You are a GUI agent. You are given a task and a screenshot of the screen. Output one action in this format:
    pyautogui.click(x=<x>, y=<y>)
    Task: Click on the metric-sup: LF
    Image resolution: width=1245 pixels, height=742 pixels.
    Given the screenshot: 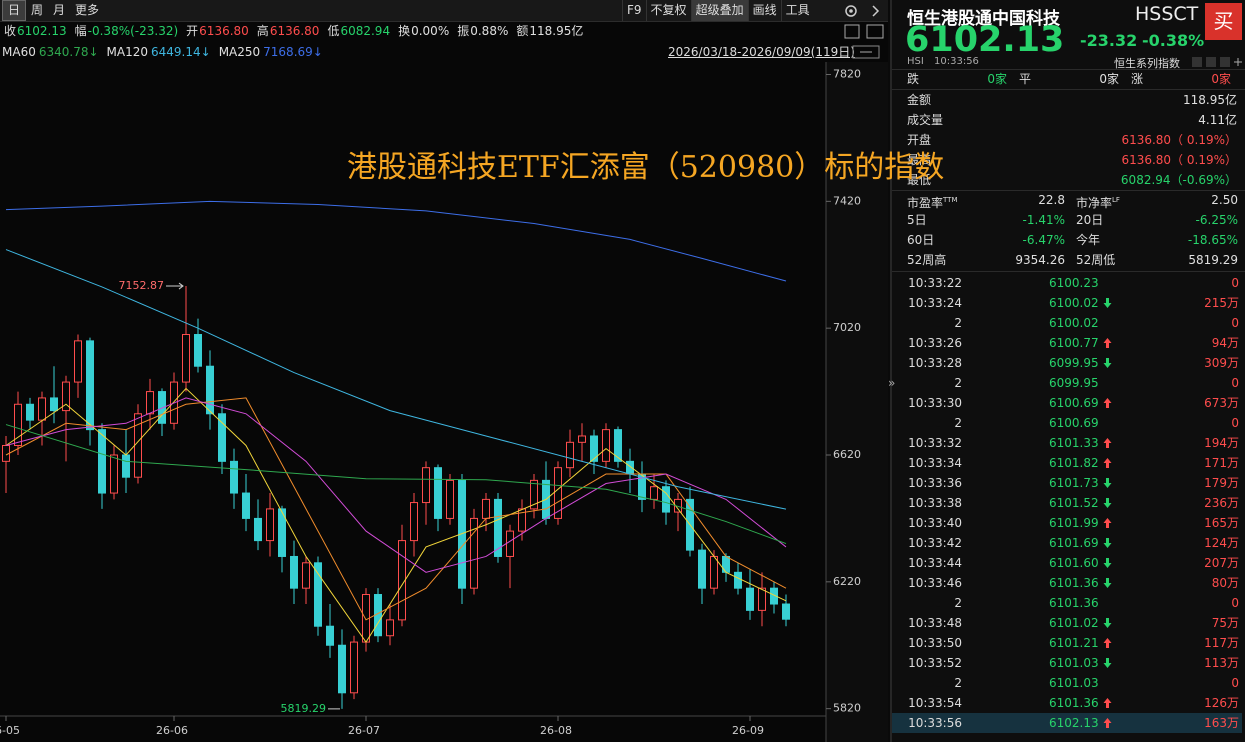 What is the action you would take?
    pyautogui.click(x=1116, y=200)
    